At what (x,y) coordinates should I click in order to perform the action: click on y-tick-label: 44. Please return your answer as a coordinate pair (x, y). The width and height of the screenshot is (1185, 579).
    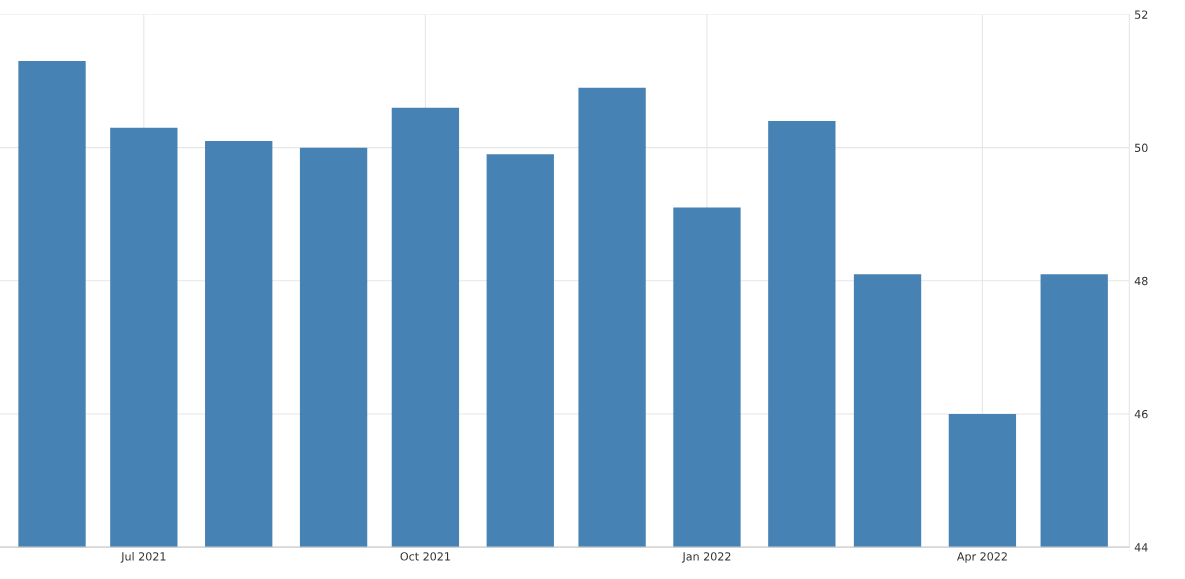
    Looking at the image, I should click on (1141, 547).